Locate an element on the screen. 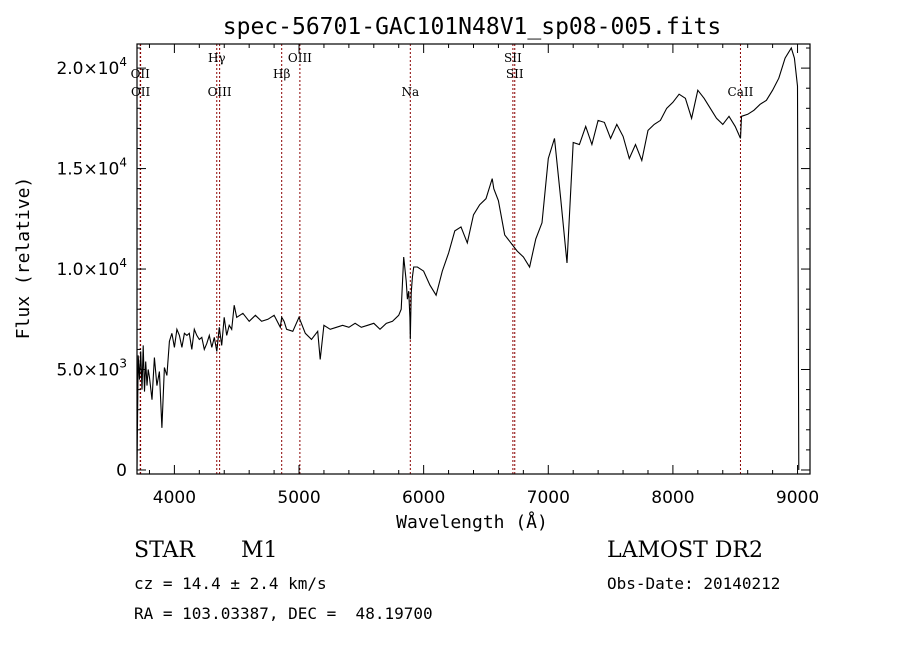 This screenshot has width=900, height=649. x-tick-label-3: 7000 is located at coordinates (548, 498).